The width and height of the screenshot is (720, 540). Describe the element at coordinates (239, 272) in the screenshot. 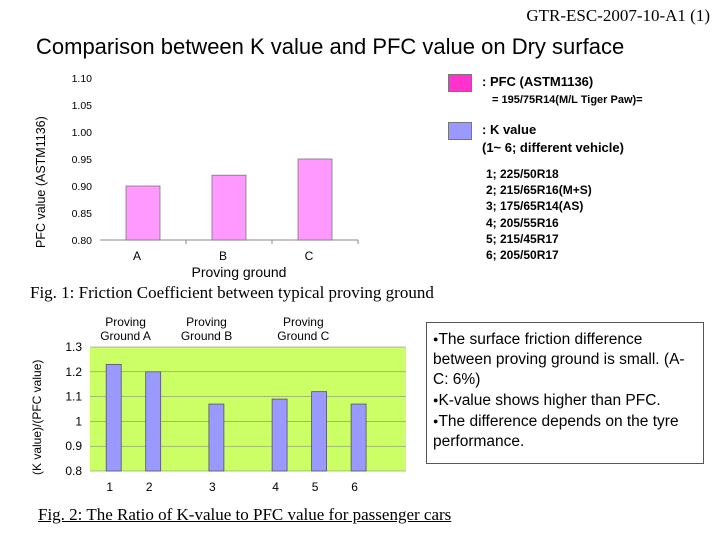

I see `x-axis-label: Proving ground` at that location.